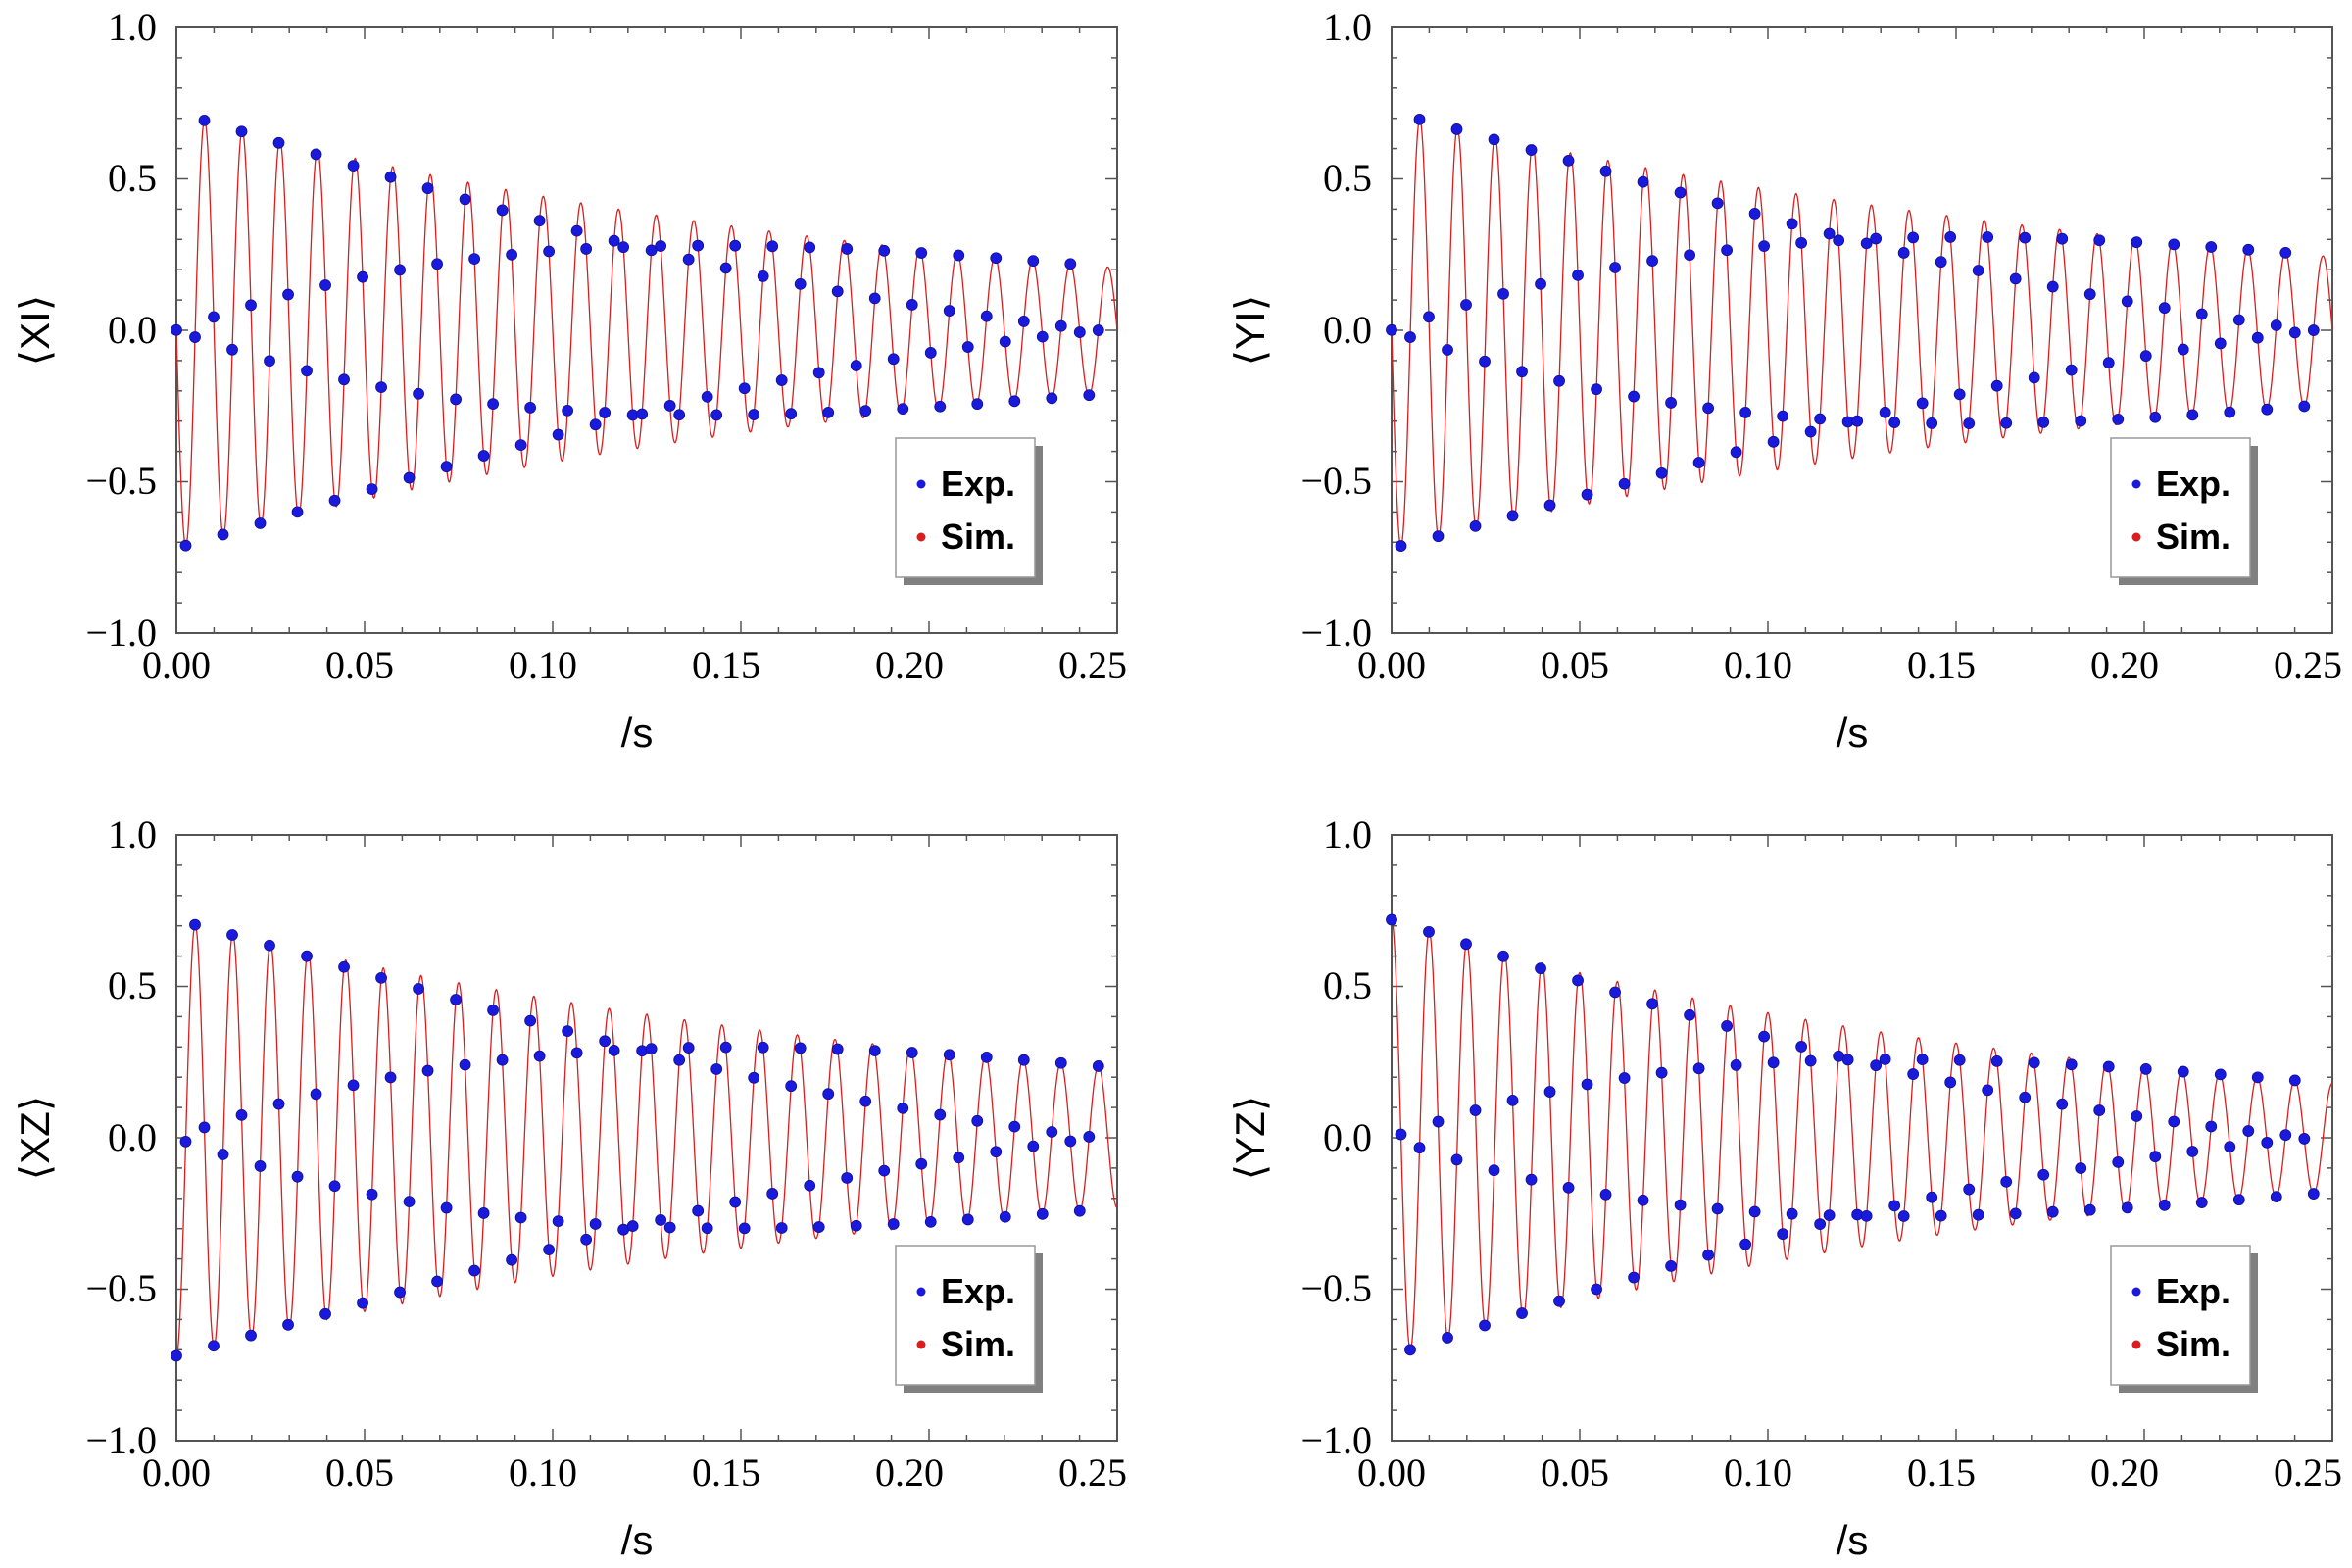 The height and width of the screenshot is (1568, 2352). Describe the element at coordinates (1347, 1137) in the screenshot. I see `y-tick-label: 0.0` at that location.